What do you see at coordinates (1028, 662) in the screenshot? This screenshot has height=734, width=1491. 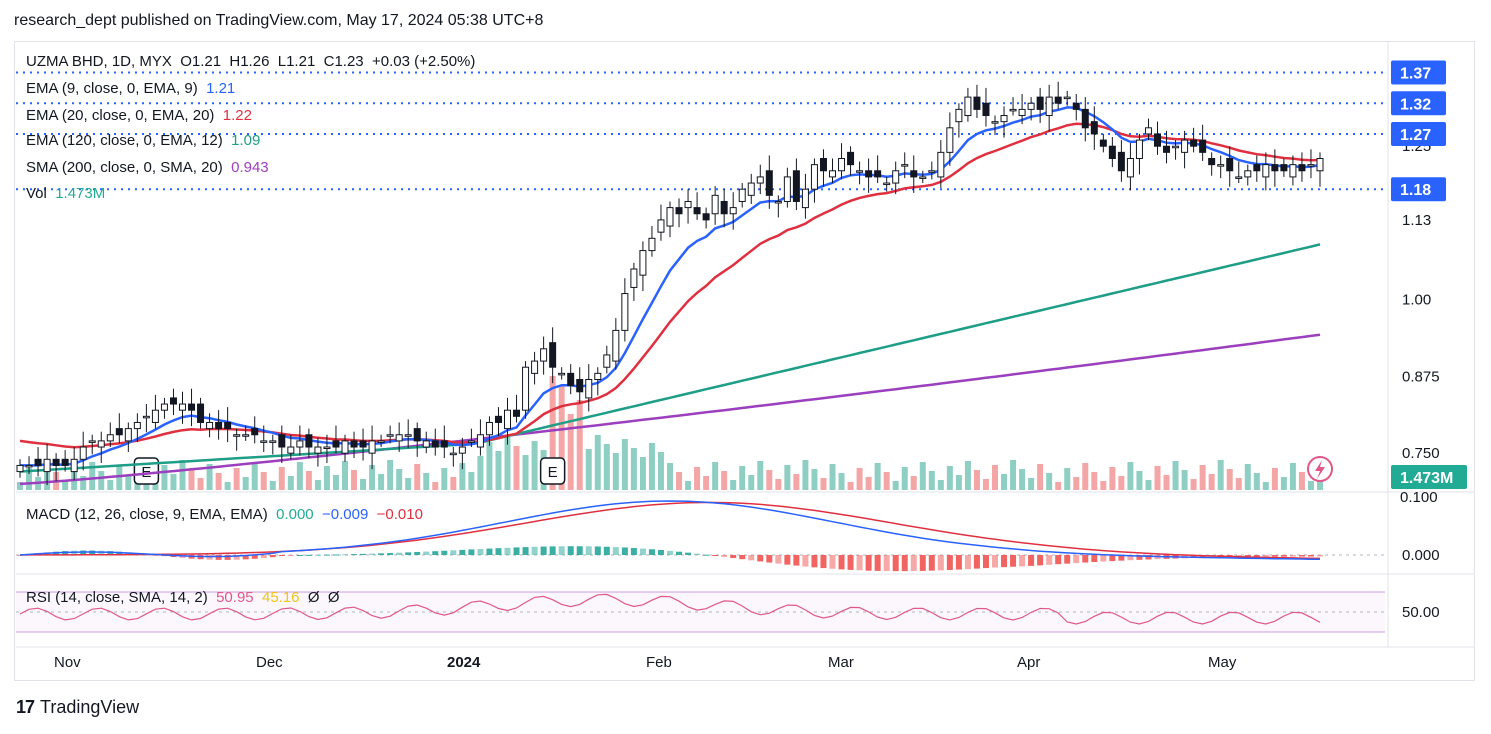 I see `time-axis-label: Apr` at bounding box center [1028, 662].